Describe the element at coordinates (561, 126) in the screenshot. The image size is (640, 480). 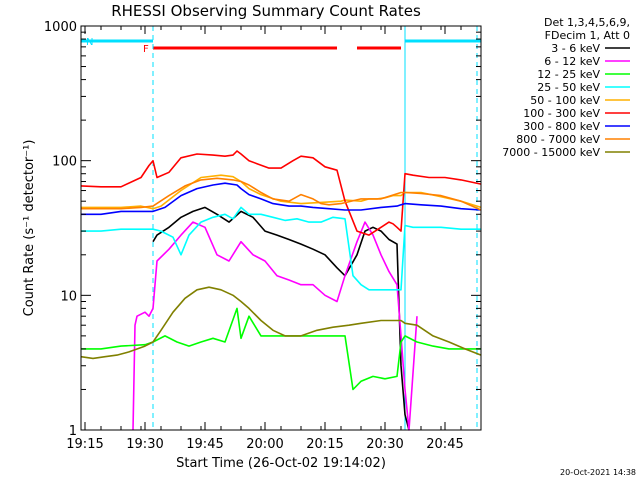
I see `legend-label-7: 300 - 800 keV` at that location.